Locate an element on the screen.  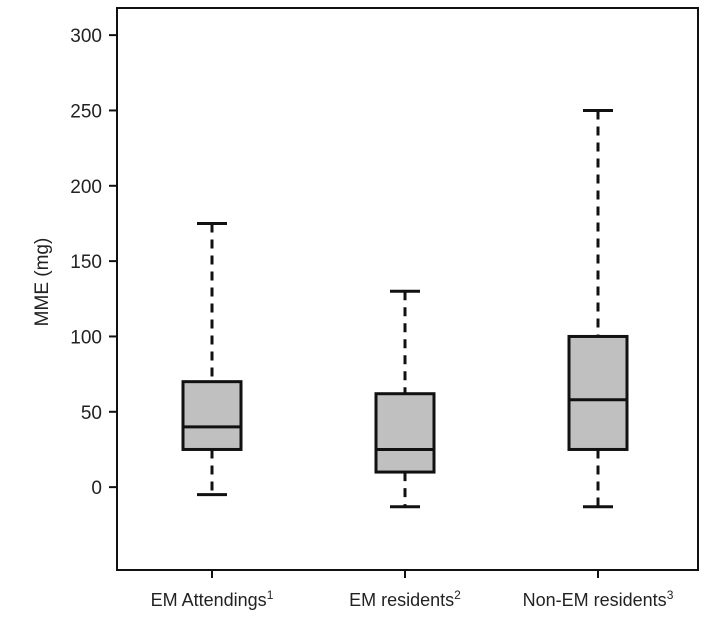
y-tick-label-100: 100 is located at coordinates (86, 337).